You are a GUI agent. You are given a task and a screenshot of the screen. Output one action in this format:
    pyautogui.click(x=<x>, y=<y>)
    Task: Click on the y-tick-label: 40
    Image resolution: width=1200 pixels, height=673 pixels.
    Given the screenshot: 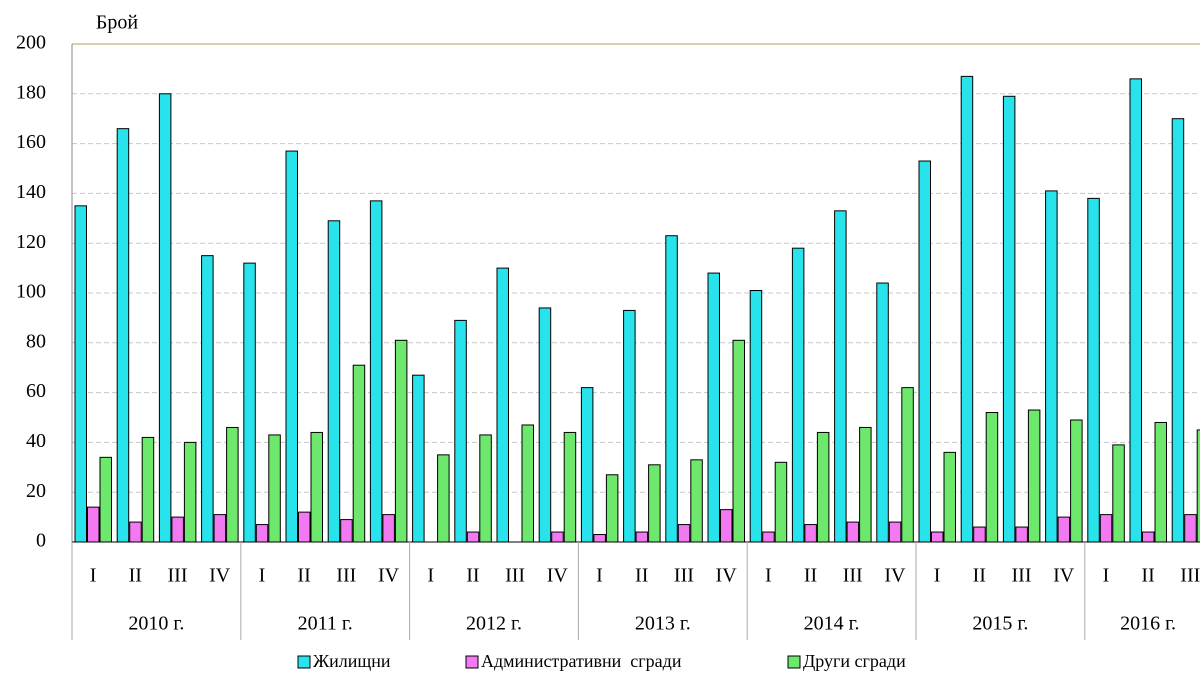 What is the action you would take?
    pyautogui.click(x=36, y=441)
    